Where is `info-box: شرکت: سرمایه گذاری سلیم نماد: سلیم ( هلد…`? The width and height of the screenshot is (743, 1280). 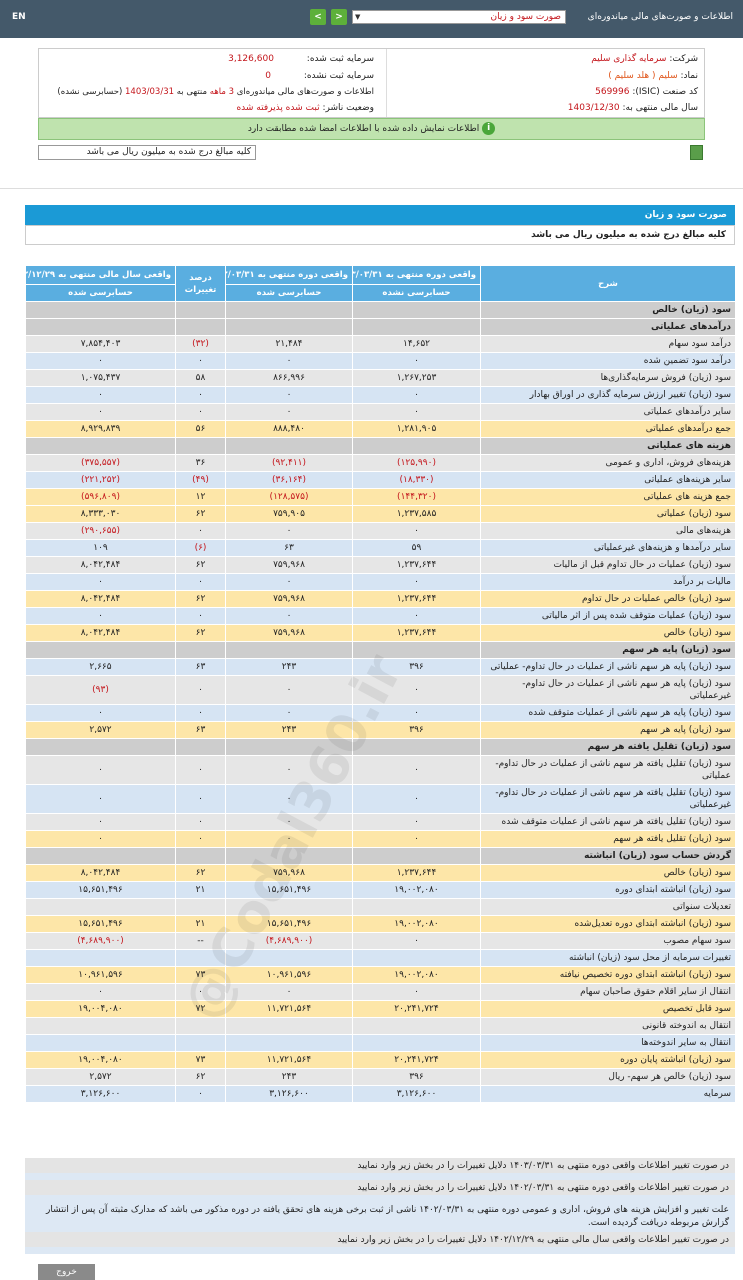 info-box: شرکت: سرمایه گذاری سلیم نماد: سلیم ( هلد… is located at coordinates (371, 83).